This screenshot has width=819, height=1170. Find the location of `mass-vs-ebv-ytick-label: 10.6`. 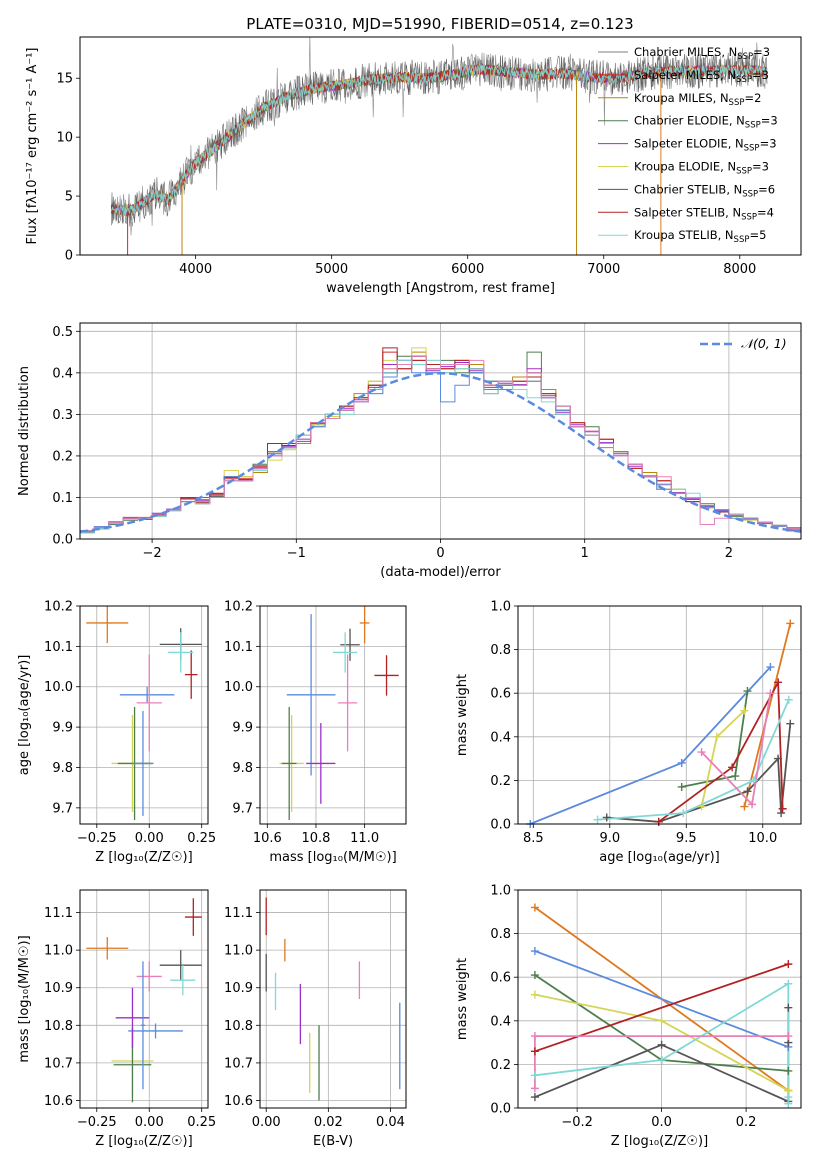

mass-vs-ebv-ytick-label: 10.6 is located at coordinates (238, 1101).